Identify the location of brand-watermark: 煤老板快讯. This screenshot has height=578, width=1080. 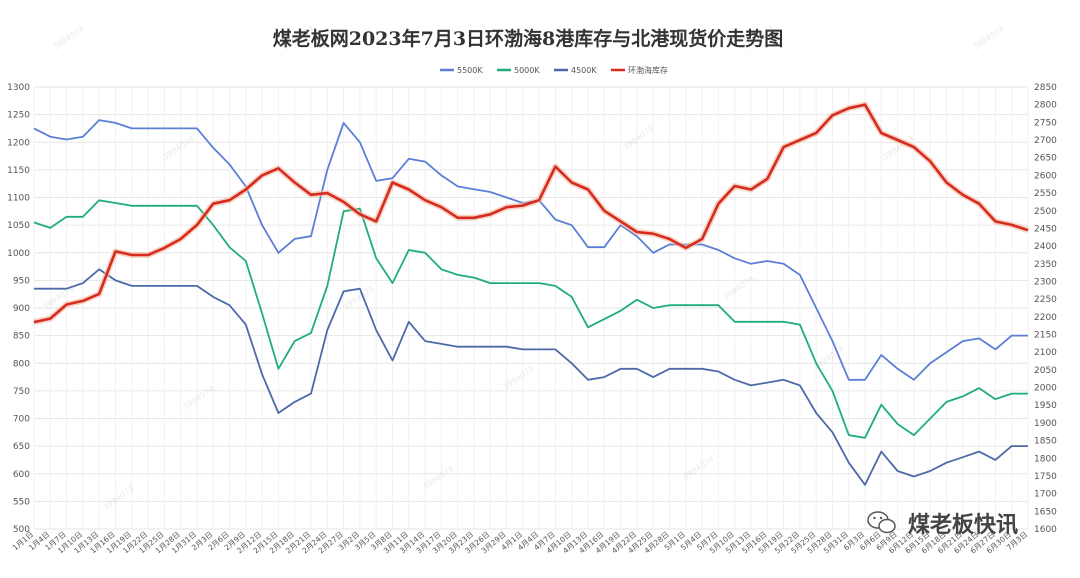
(942, 524).